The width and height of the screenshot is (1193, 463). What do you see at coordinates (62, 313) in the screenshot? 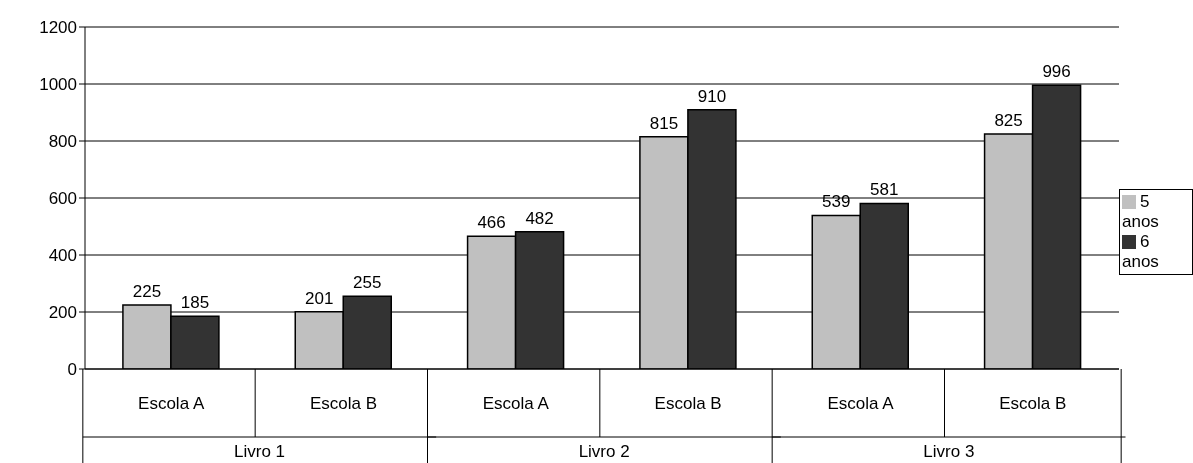
I see `y-tick-label: 200` at bounding box center [62, 313].